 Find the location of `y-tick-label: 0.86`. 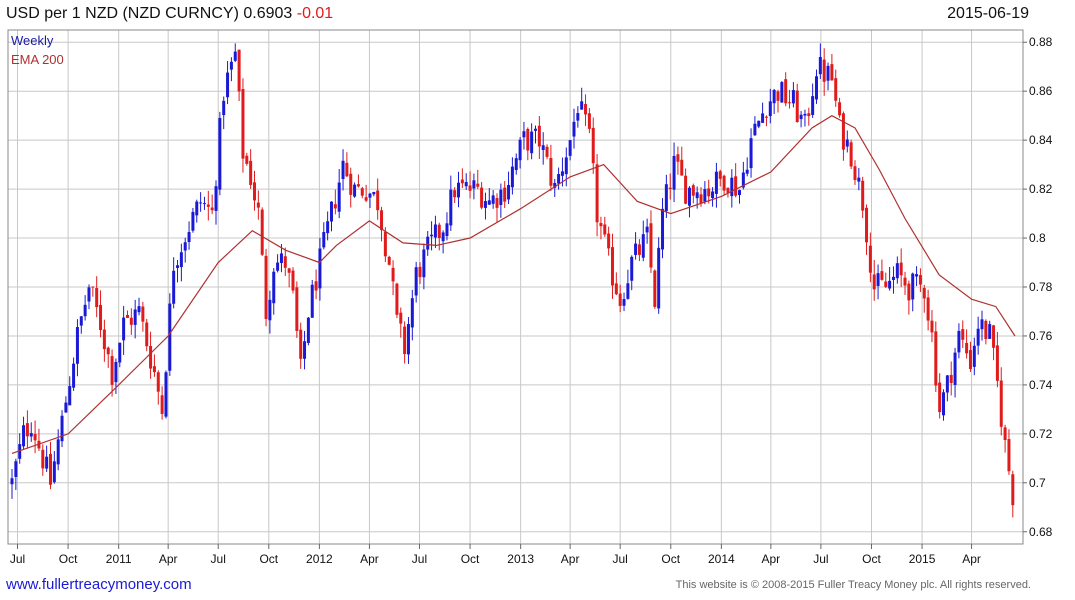

y-tick-label: 0.86 is located at coordinates (1041, 91).